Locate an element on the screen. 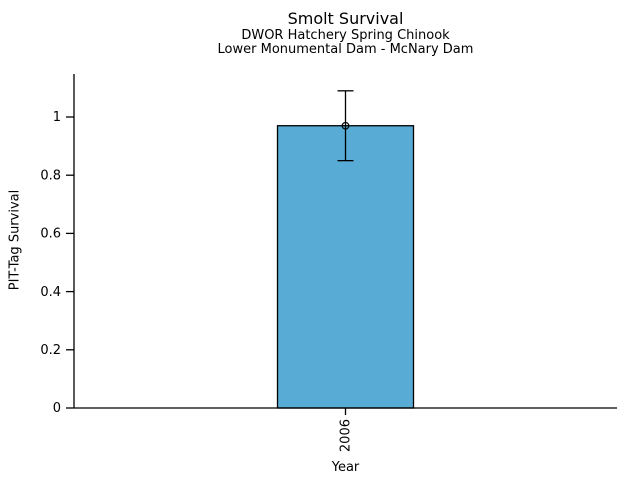 The width and height of the screenshot is (640, 480). x-tick-label-2006: 2006 is located at coordinates (346, 435).